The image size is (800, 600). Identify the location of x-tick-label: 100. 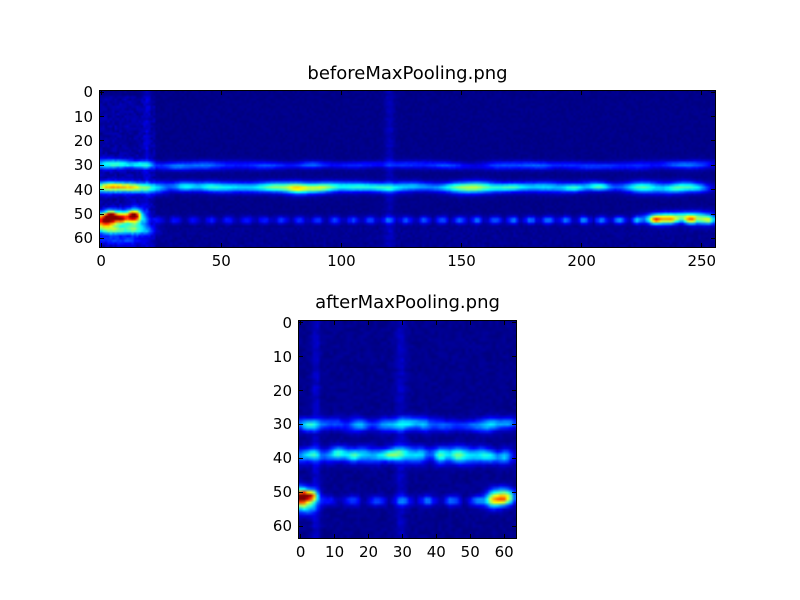
(341, 261).